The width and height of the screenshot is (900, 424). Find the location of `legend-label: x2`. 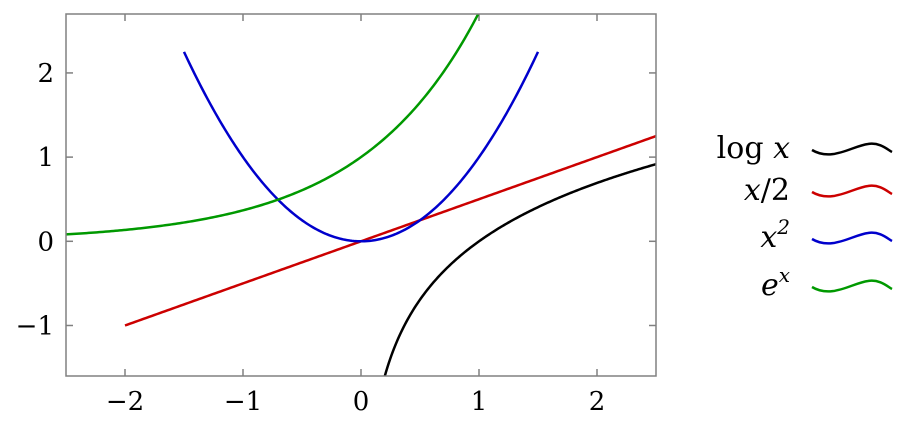

legend-label: x2 is located at coordinates (775, 235).